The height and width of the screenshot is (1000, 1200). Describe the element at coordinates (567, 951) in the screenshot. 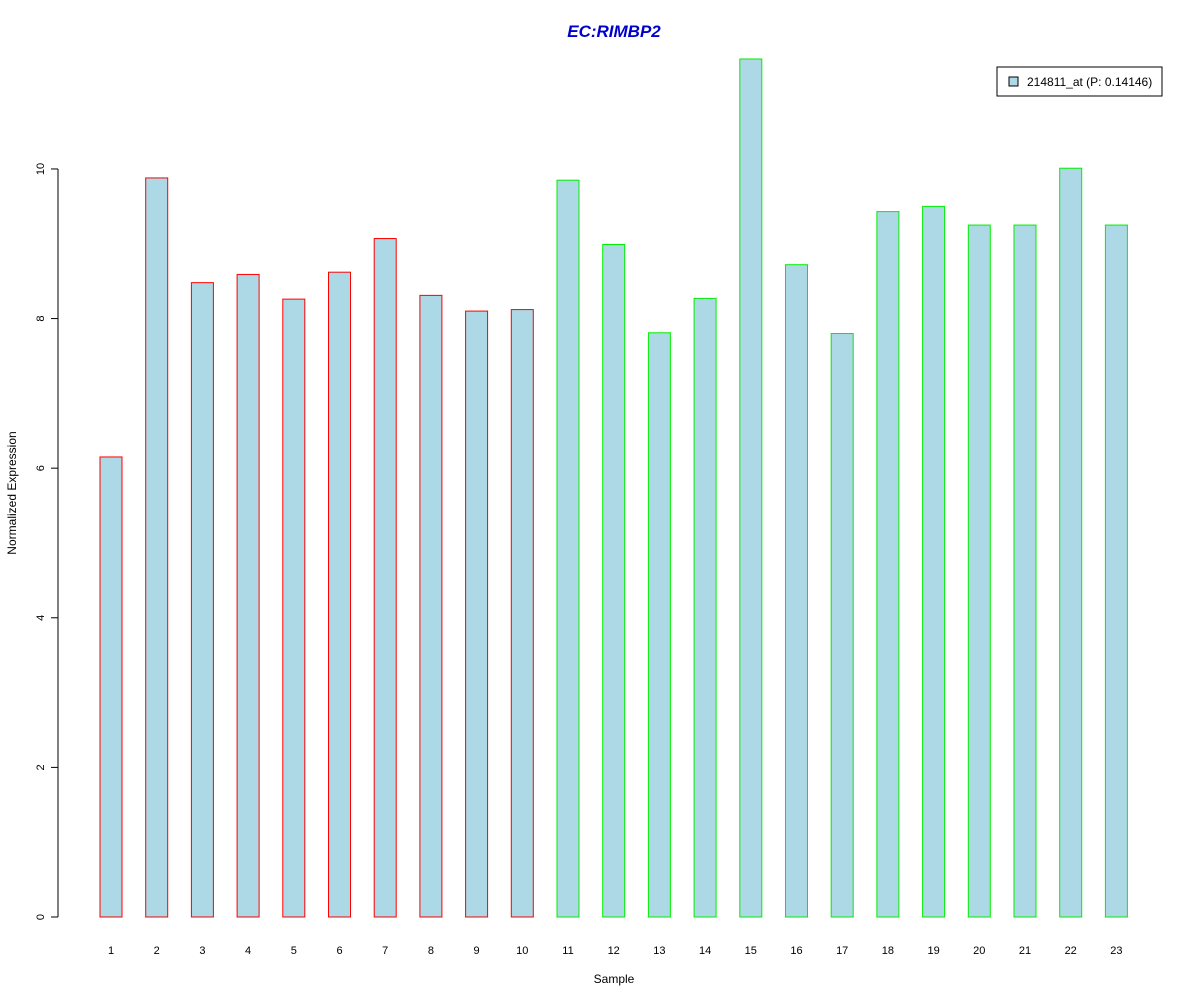

I see `x-tick-label: 11` at that location.